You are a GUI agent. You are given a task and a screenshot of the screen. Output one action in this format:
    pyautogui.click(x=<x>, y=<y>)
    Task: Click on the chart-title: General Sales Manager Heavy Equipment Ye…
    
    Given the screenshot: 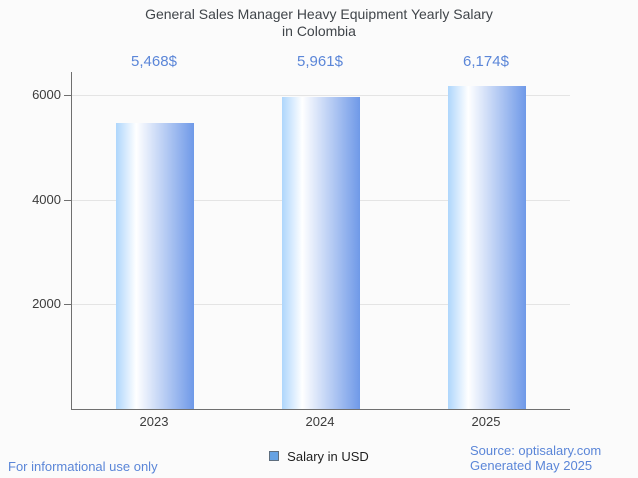 What is the action you would take?
    pyautogui.click(x=319, y=23)
    